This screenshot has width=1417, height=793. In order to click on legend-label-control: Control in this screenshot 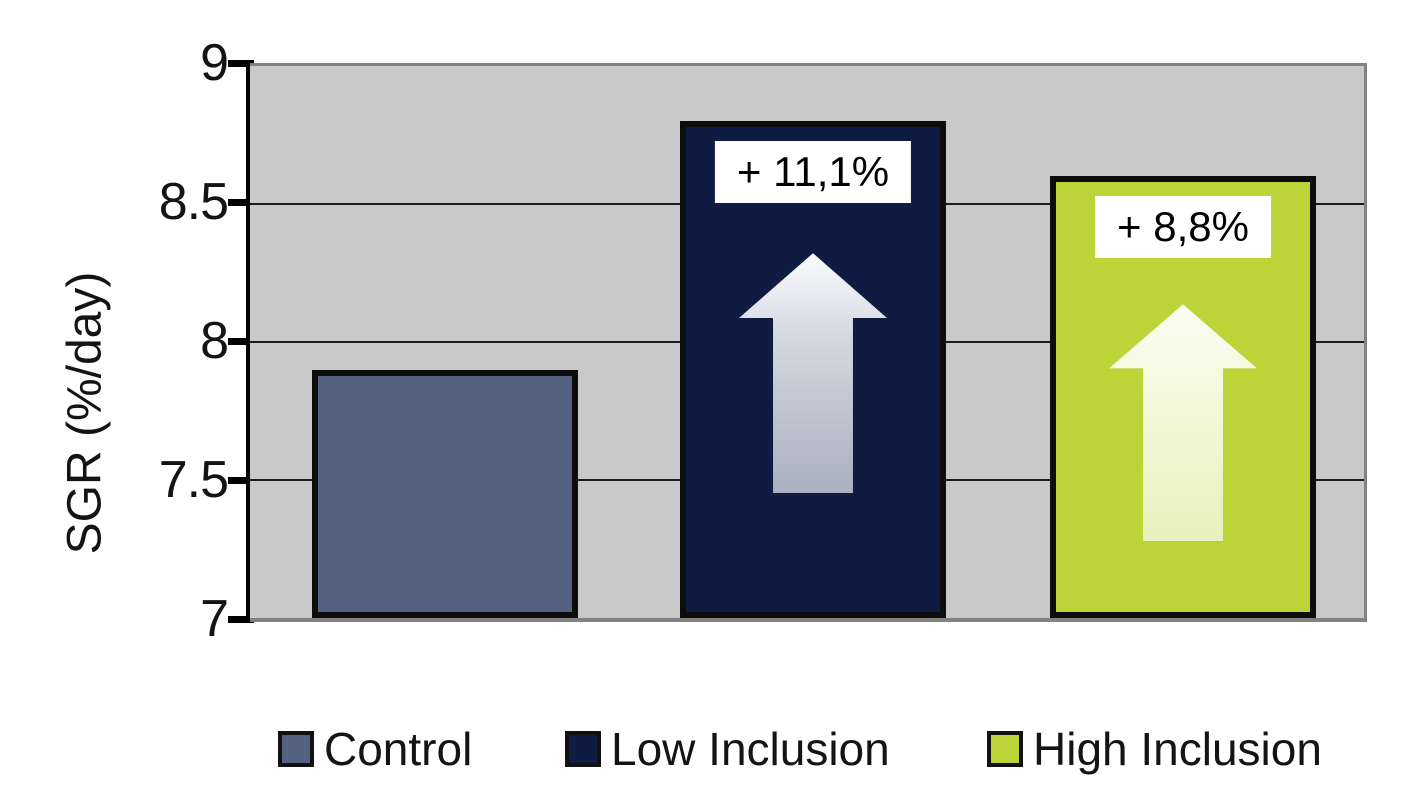, I will do `click(398, 749)`.